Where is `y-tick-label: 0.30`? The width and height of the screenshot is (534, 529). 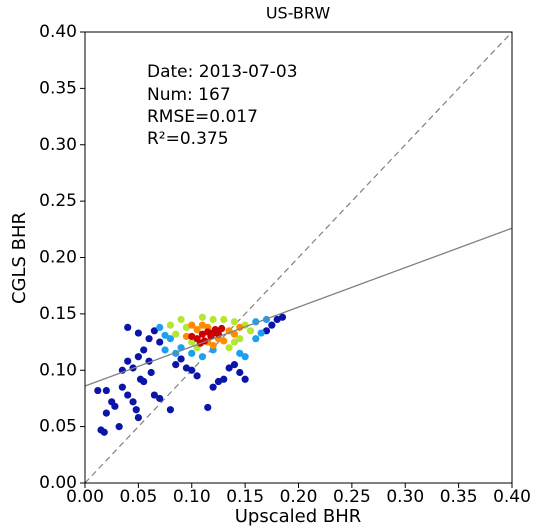
y-tick-label: 0.30 is located at coordinates (58, 145).